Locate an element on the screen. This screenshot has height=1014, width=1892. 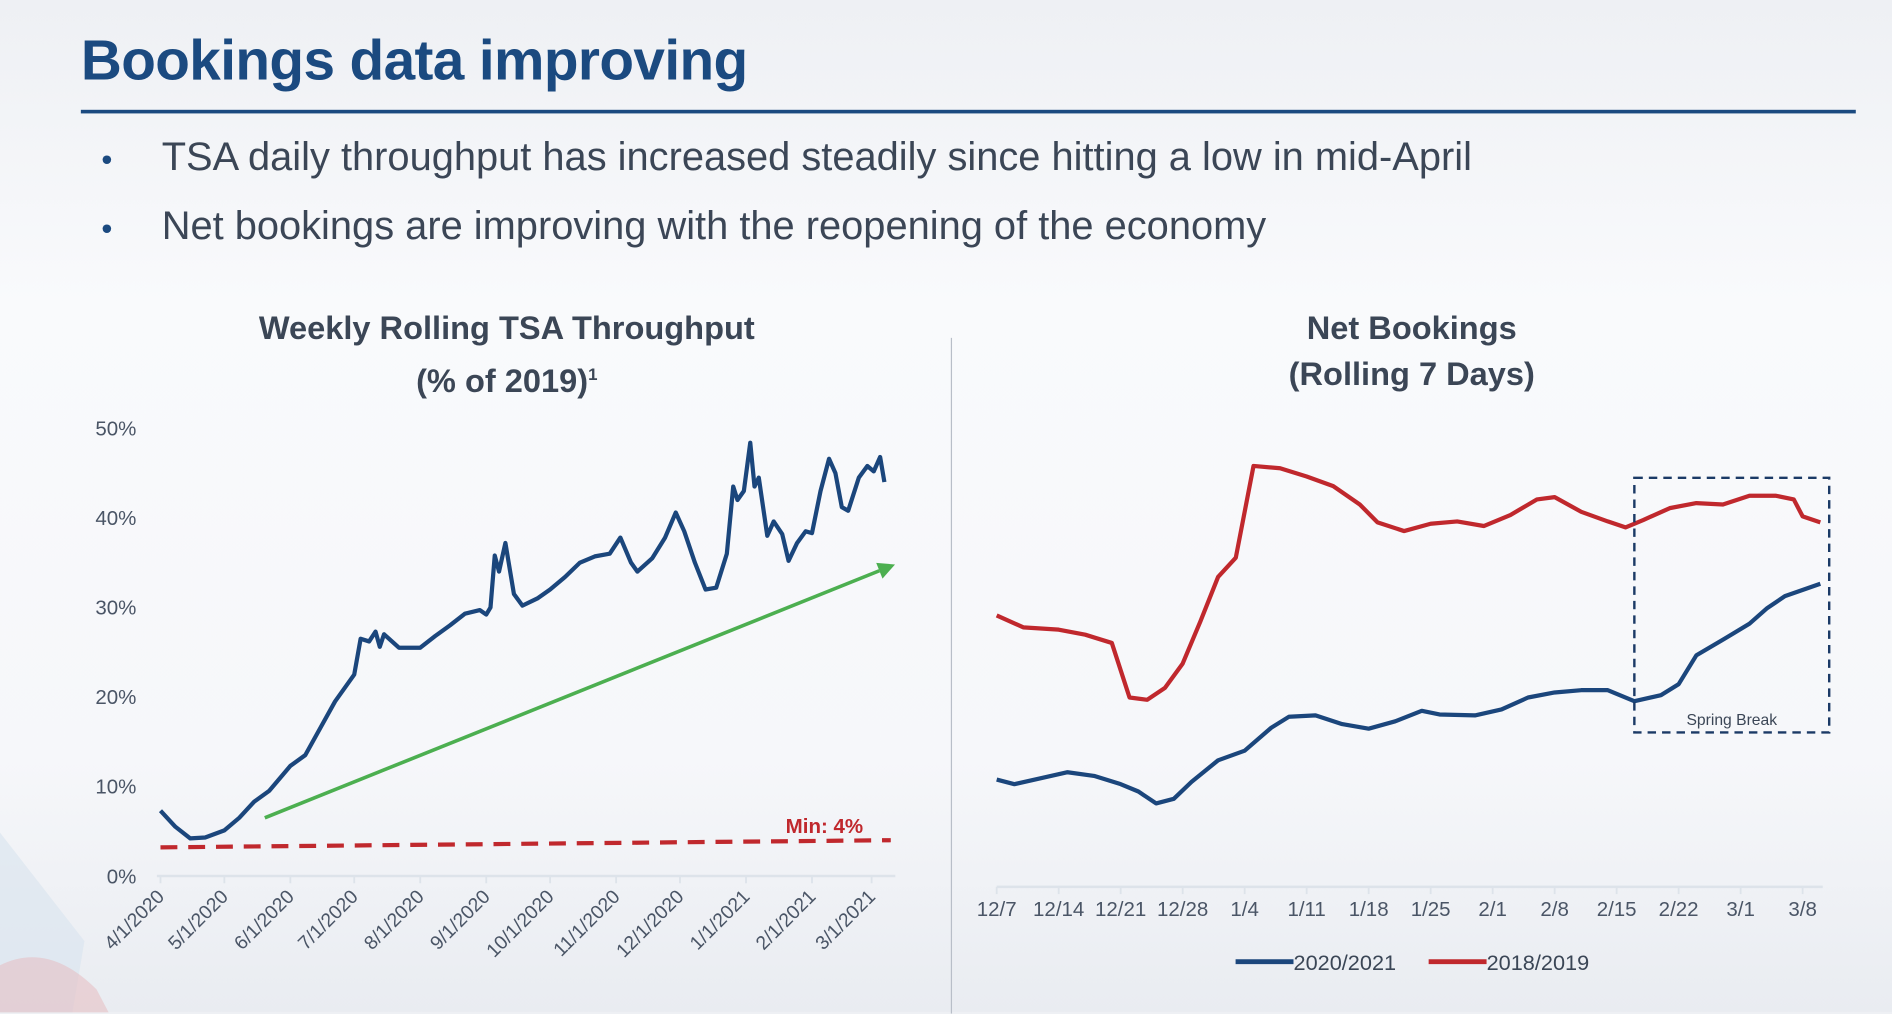
title-underline is located at coordinates (968, 111).